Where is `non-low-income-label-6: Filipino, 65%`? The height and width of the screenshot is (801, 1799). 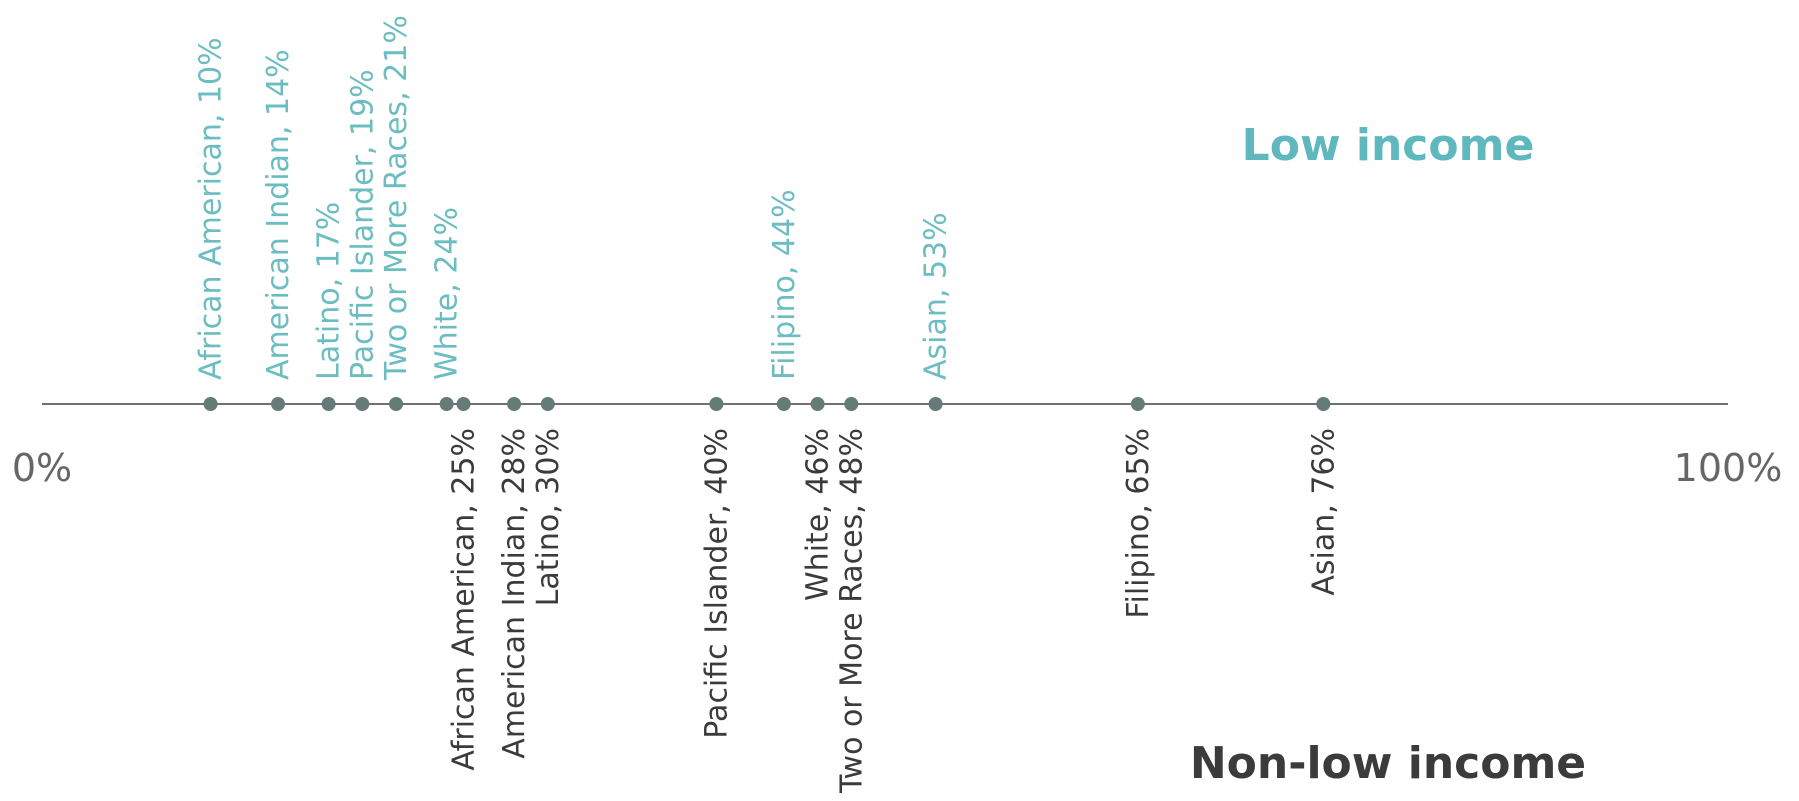 non-low-income-label-6: Filipino, 65% is located at coordinates (1138, 523).